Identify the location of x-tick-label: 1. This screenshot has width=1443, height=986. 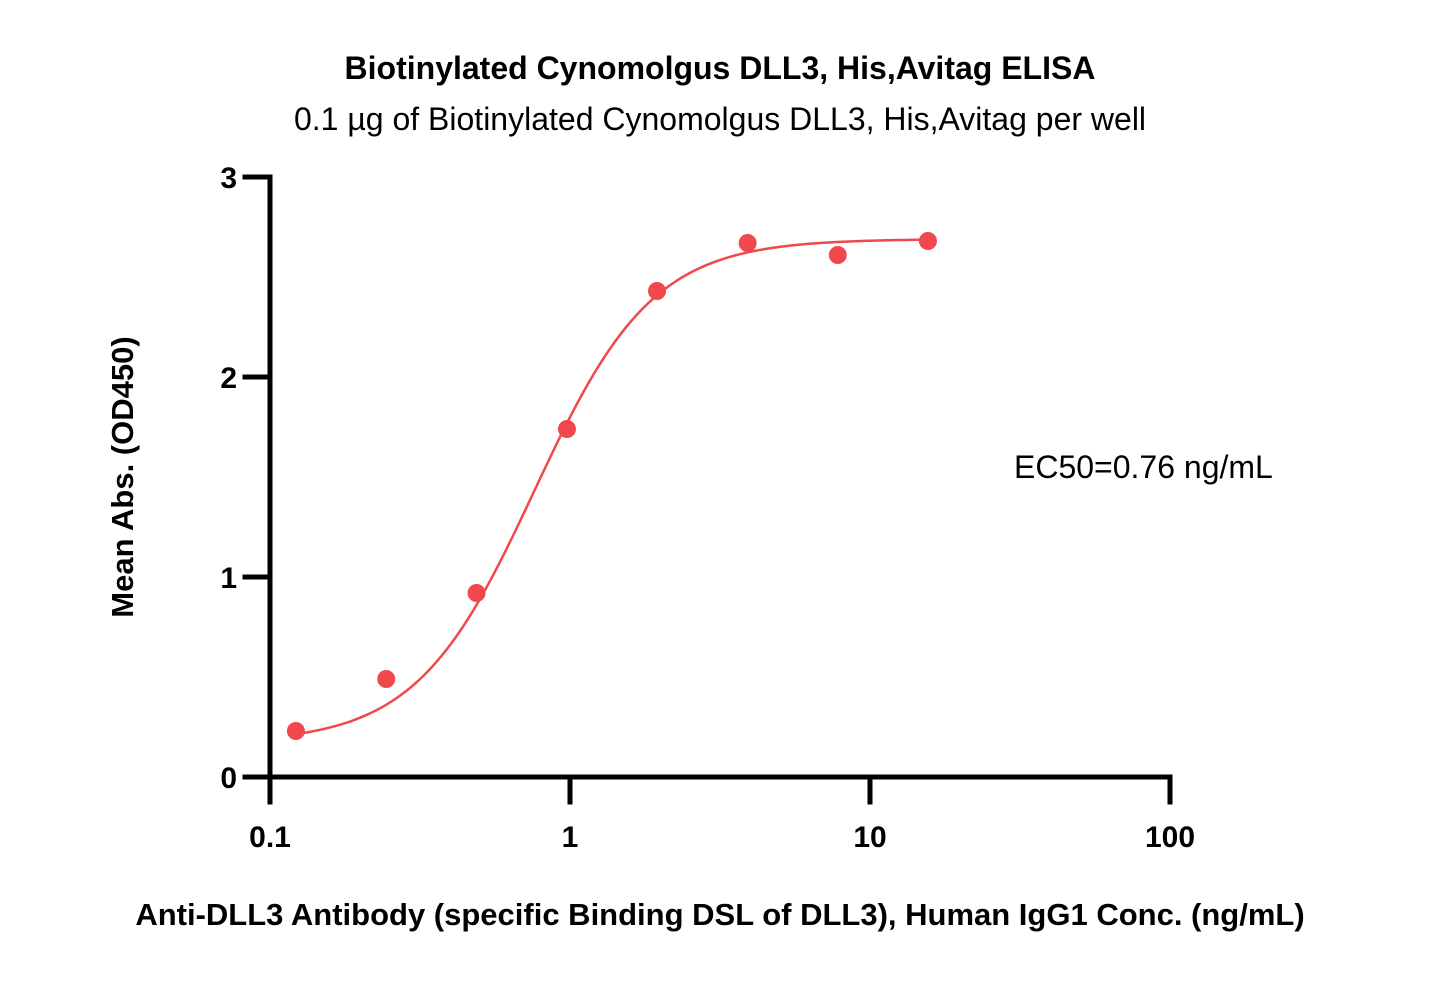
(570, 837).